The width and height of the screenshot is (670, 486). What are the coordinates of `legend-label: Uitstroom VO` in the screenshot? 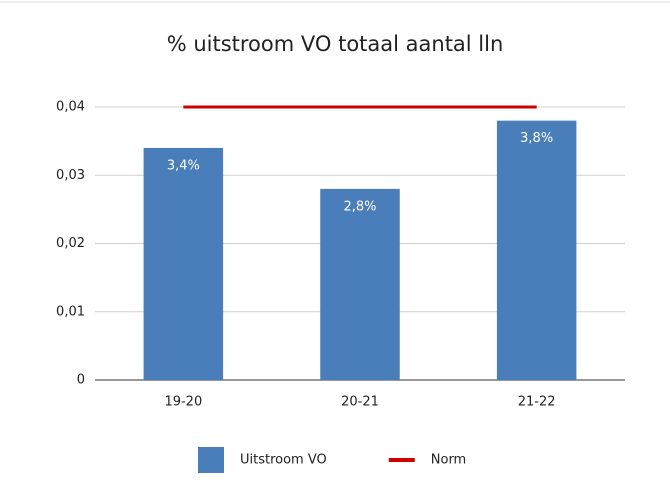 It's located at (283, 460).